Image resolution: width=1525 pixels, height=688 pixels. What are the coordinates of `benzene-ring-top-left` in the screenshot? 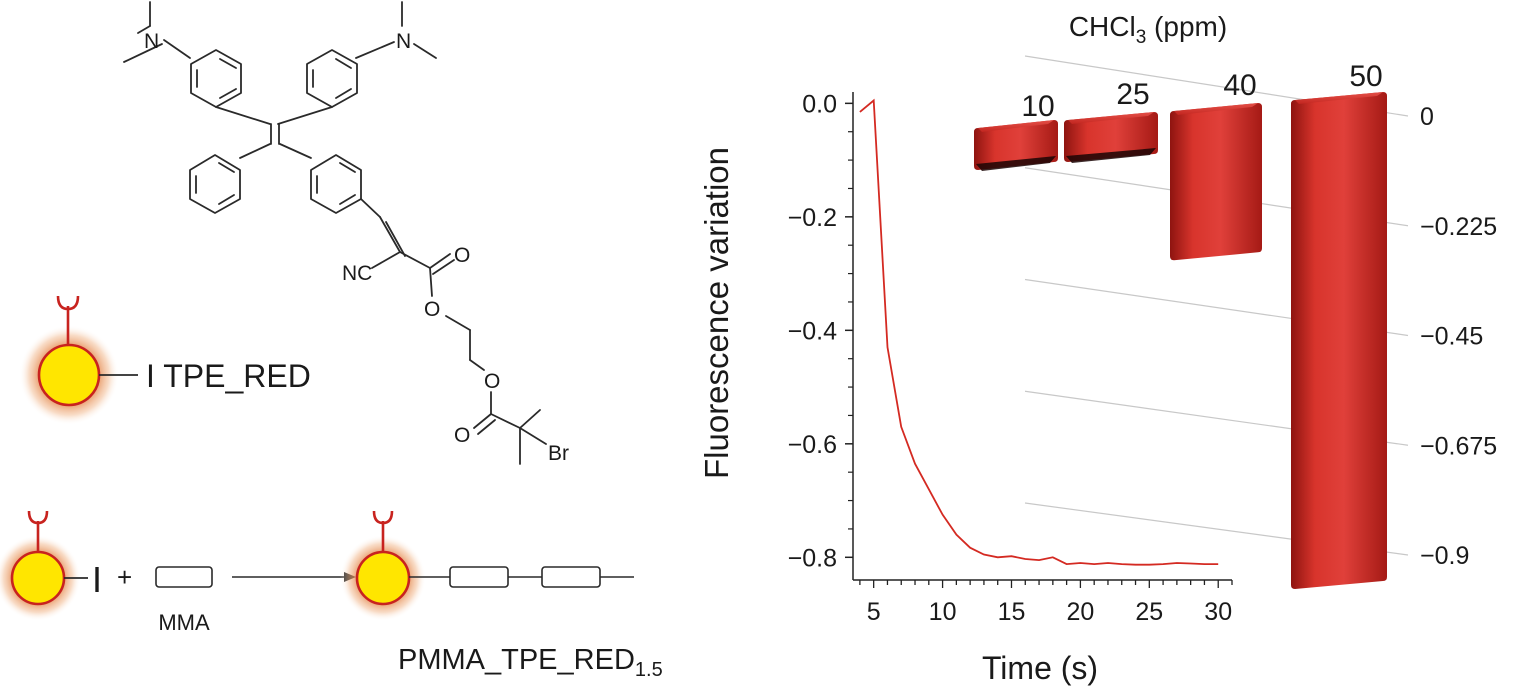 It's located at (216, 78).